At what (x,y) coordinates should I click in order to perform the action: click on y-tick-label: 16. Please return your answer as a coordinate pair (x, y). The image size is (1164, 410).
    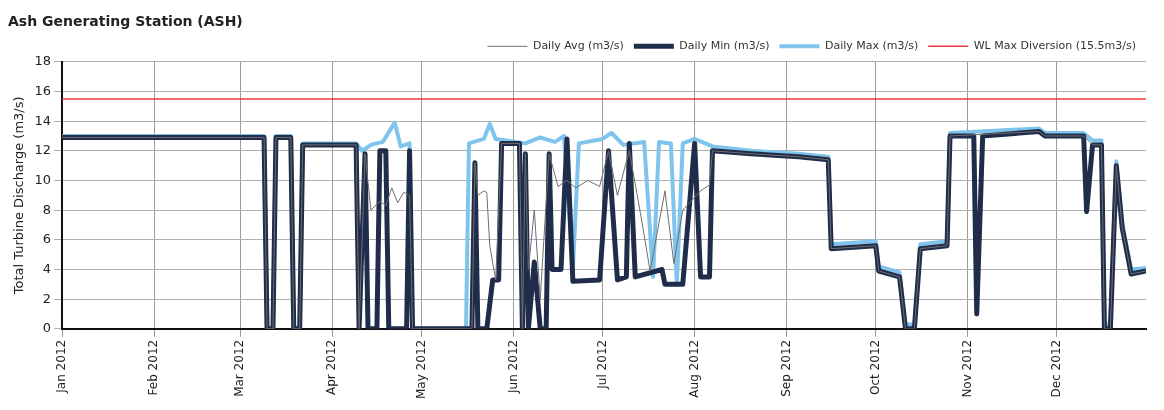
    Looking at the image, I should click on (43, 90).